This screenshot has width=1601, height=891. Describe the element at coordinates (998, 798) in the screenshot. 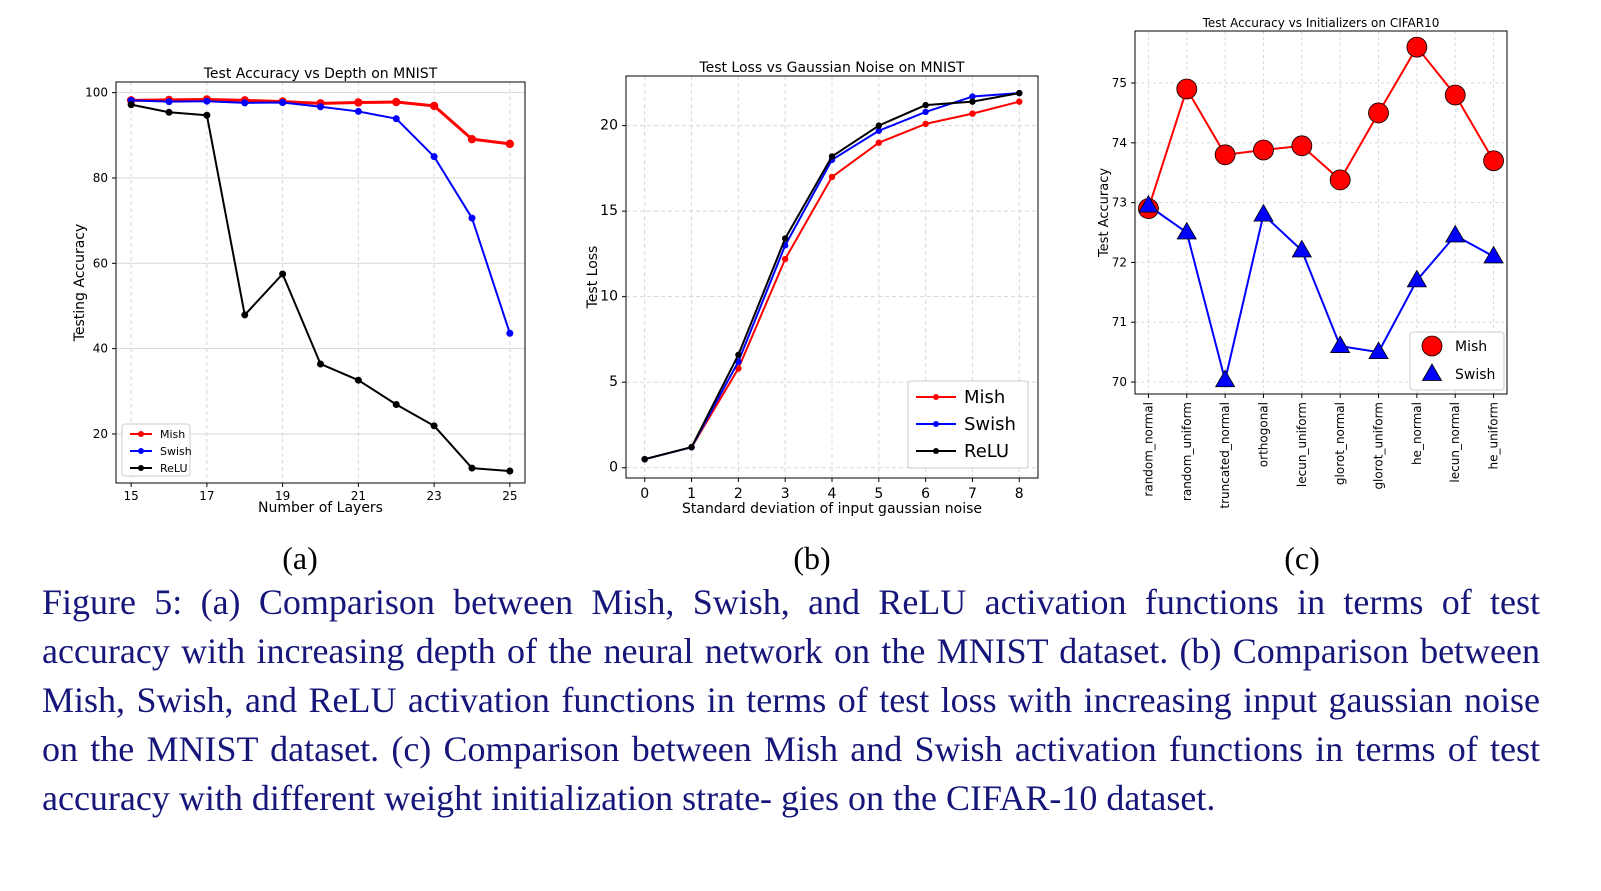

I see `caption-line: gies on the CIFAR-10 dataset.` at that location.